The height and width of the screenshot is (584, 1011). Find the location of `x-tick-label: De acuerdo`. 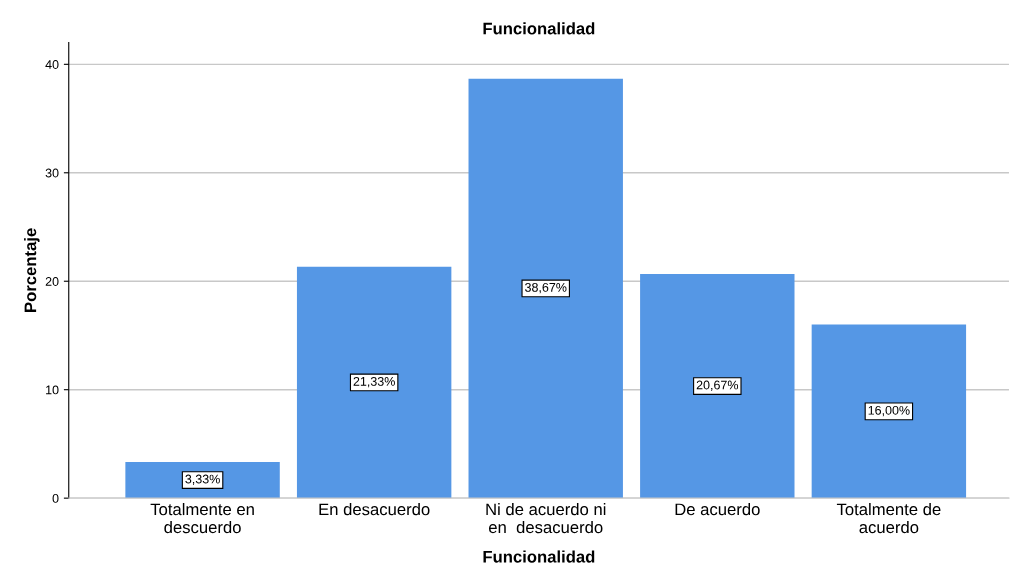

x-tick-label: De acuerdo is located at coordinates (717, 509).